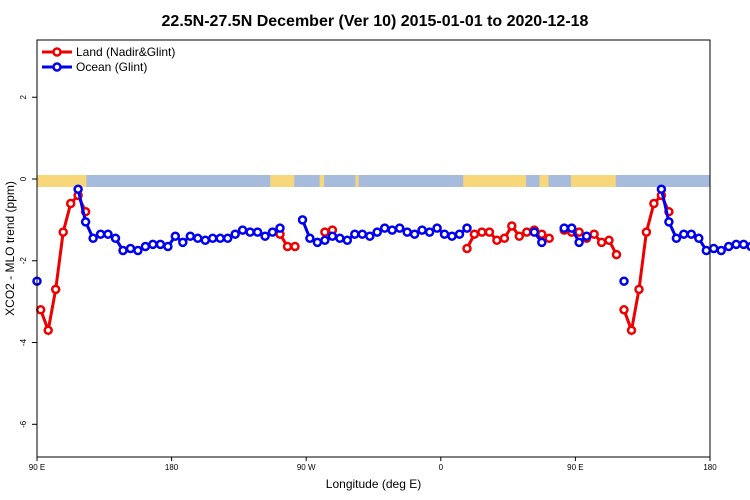  I want to click on legend-label: Land (Nadir&Glint), so click(125, 52).